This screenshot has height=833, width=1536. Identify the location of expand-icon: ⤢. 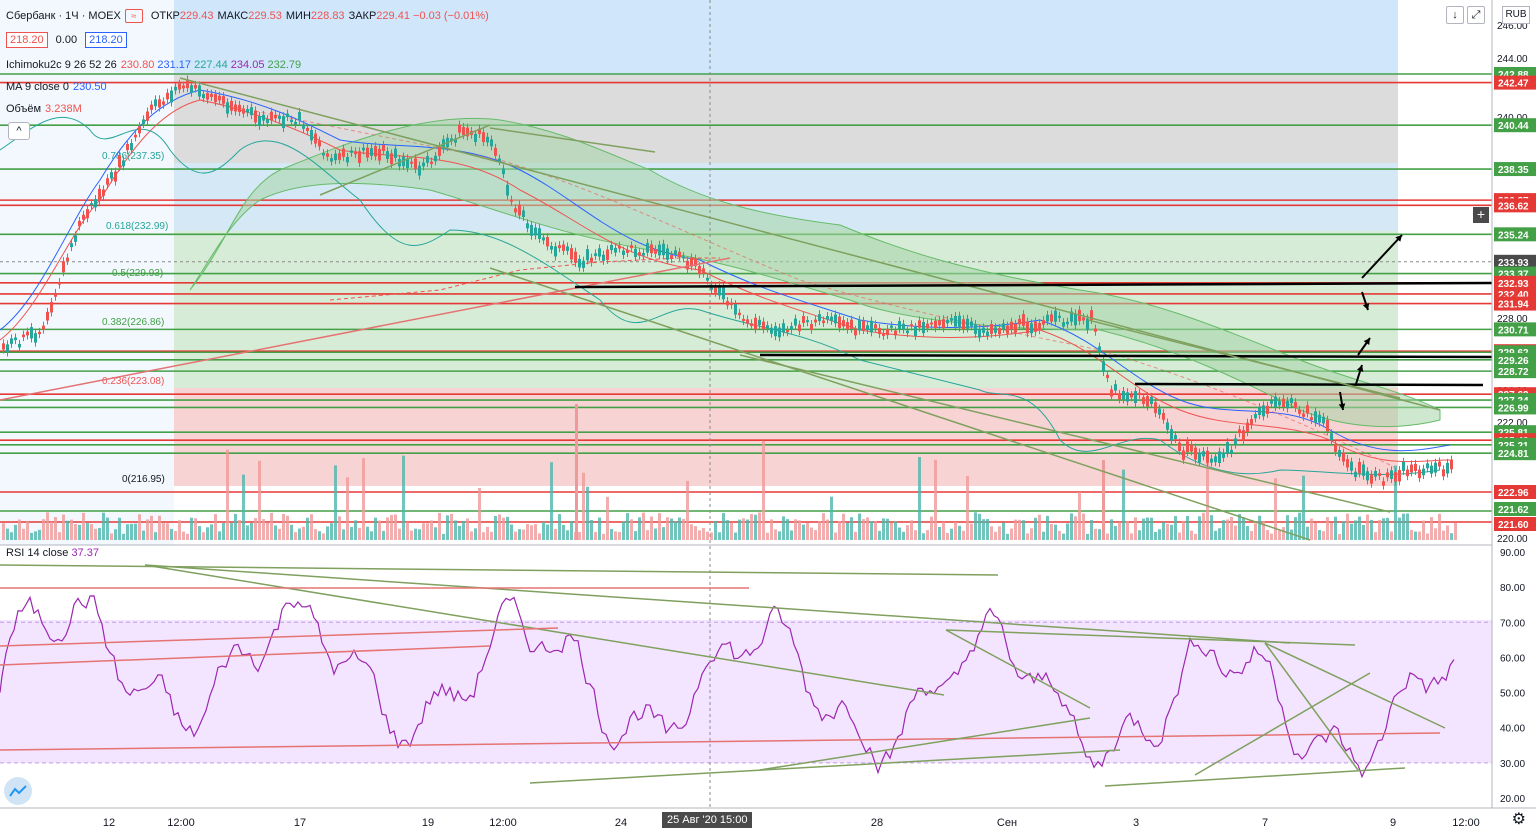
(1476, 15).